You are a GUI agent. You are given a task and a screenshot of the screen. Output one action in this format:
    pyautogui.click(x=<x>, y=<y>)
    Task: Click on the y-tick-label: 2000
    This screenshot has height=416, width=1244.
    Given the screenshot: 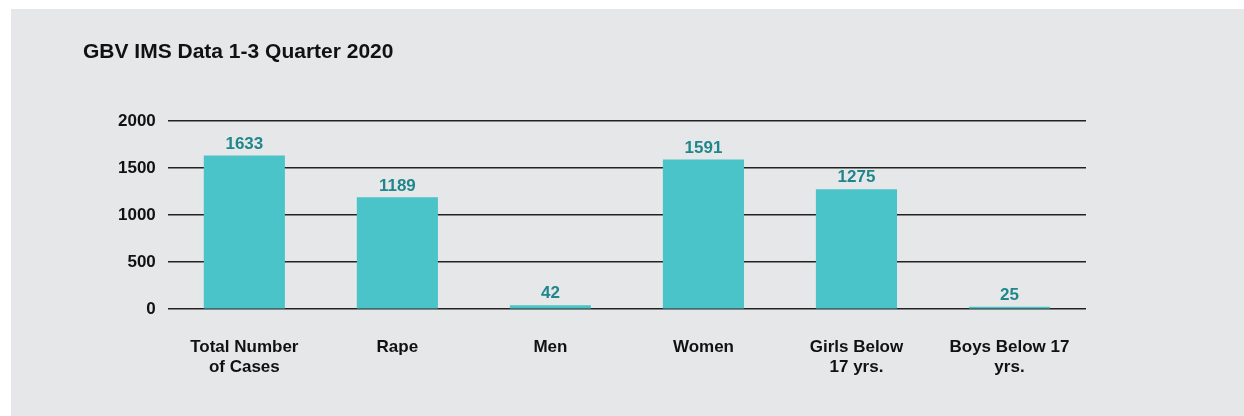 What is the action you would take?
    pyautogui.click(x=136, y=120)
    